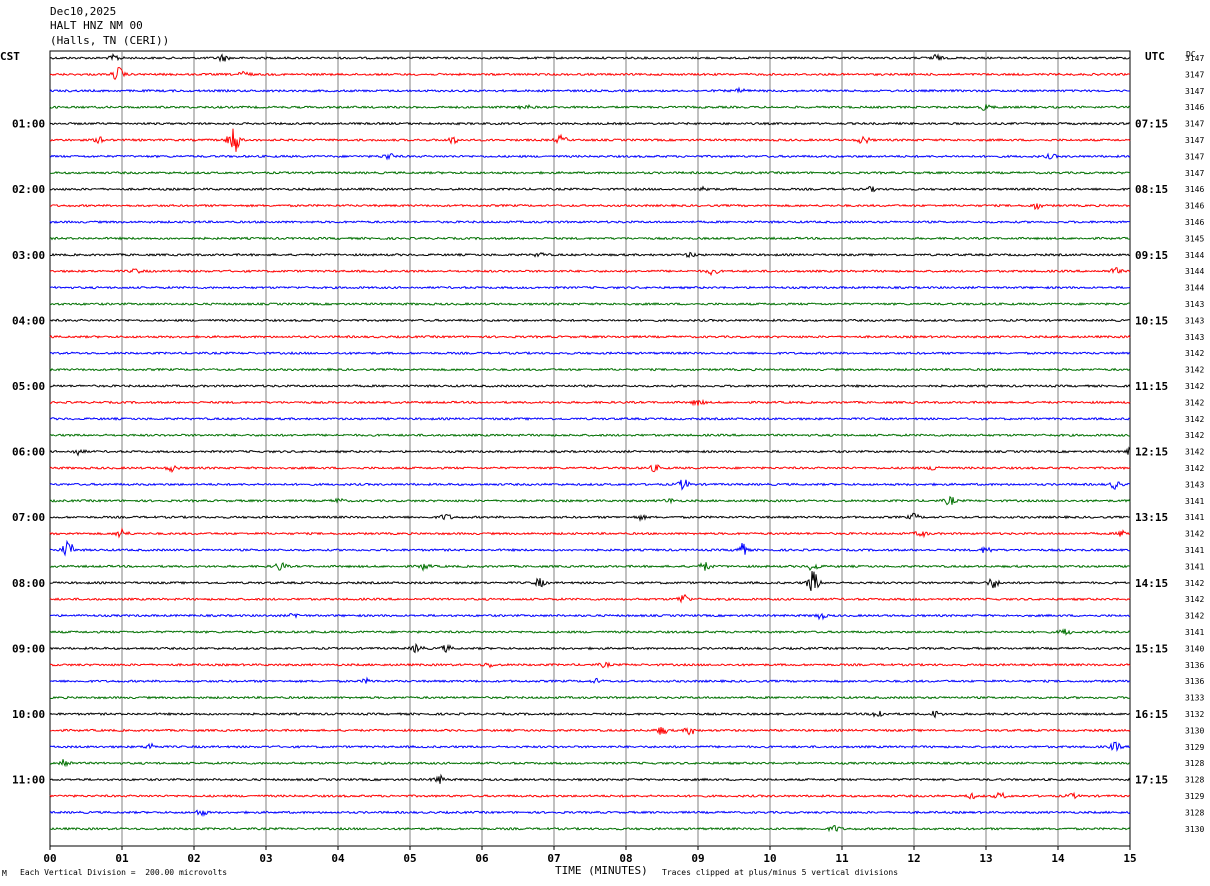 The image size is (1210, 886). Describe the element at coordinates (1194, 796) in the screenshot. I see `dc-offset-label: 3129` at that location.